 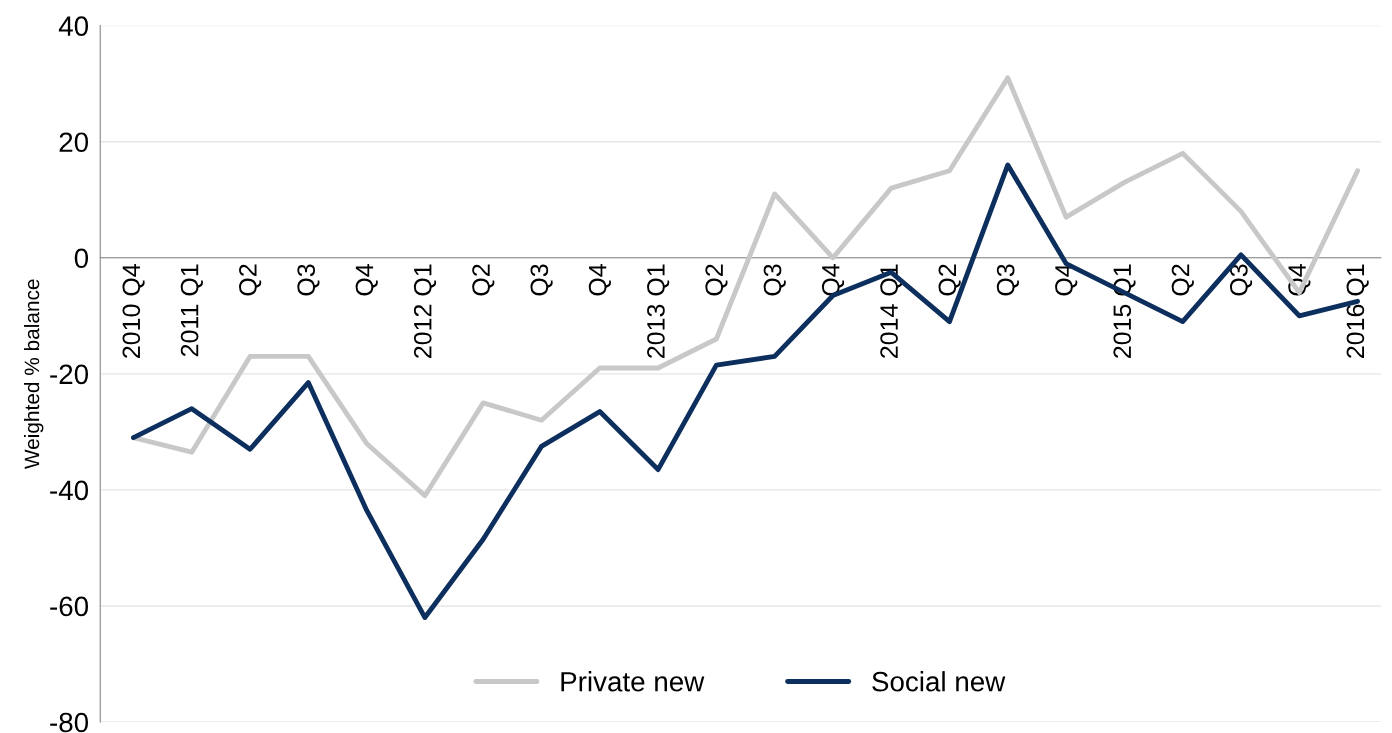 What do you see at coordinates (33, 374) in the screenshot?
I see `y-axis-title: Weighted % balance` at bounding box center [33, 374].